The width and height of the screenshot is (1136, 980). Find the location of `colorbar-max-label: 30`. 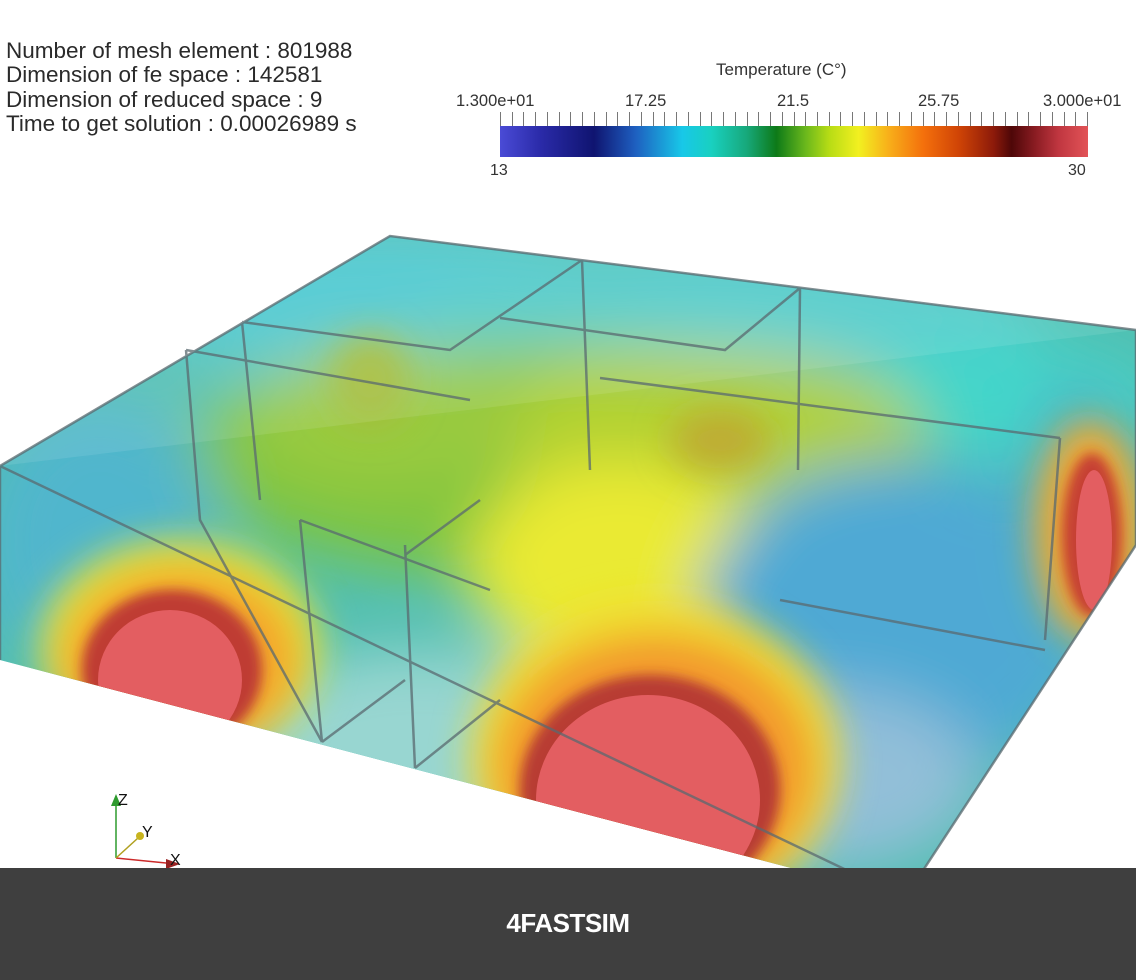

colorbar-max-label: 30 is located at coordinates (1077, 170).